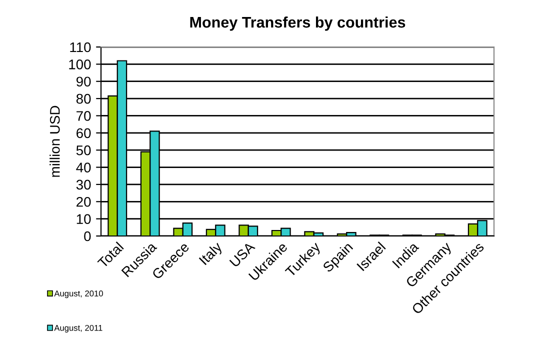  I want to click on y-tick-label: 30, so click(83, 185).